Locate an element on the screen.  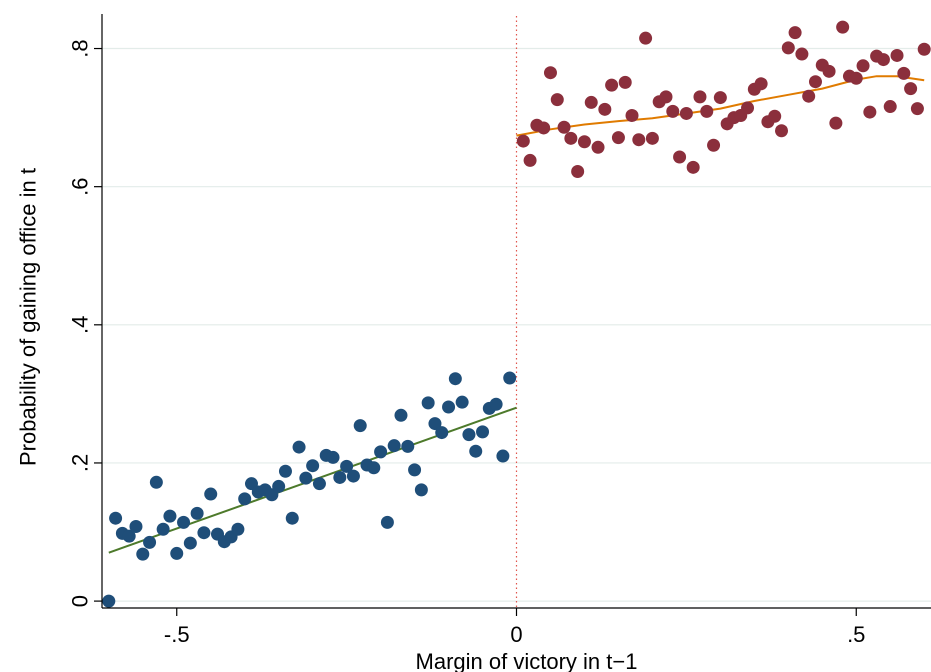
x-tick-label: .5 is located at coordinates (856, 634).